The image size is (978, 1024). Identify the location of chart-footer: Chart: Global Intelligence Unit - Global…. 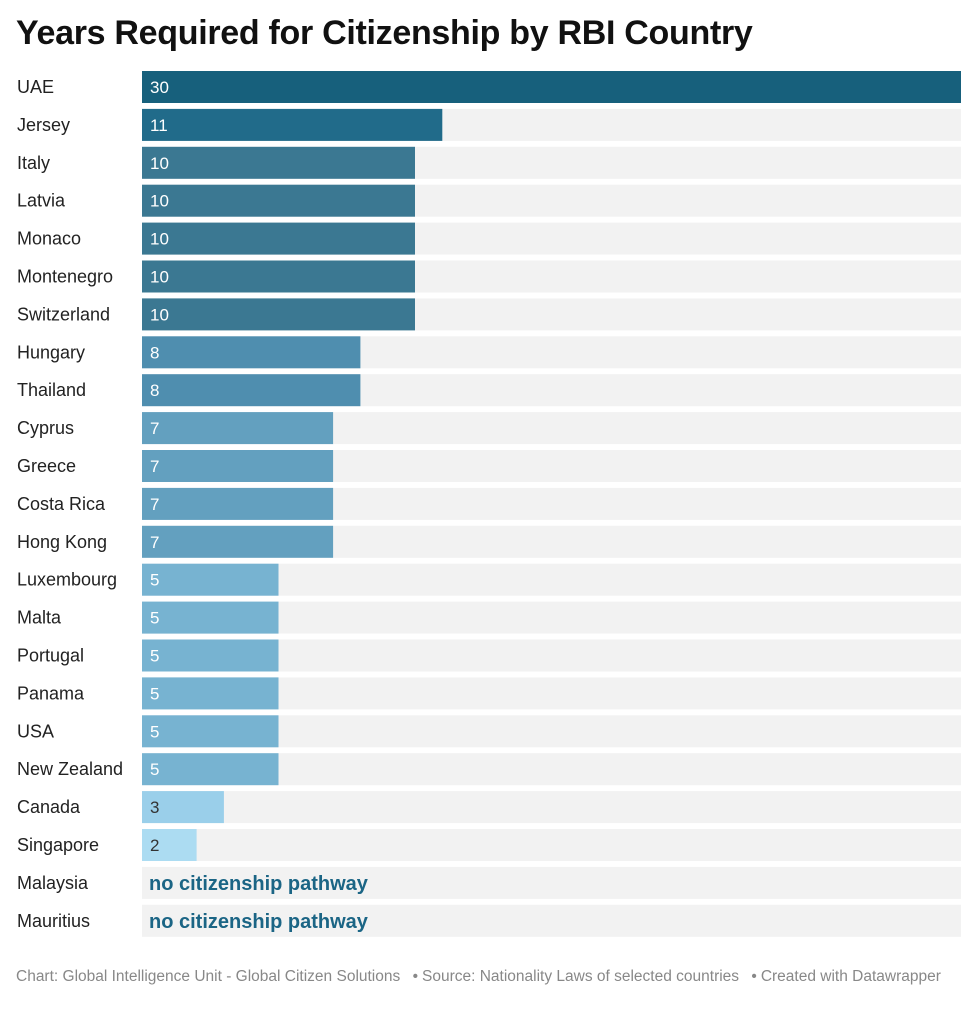
(478, 976).